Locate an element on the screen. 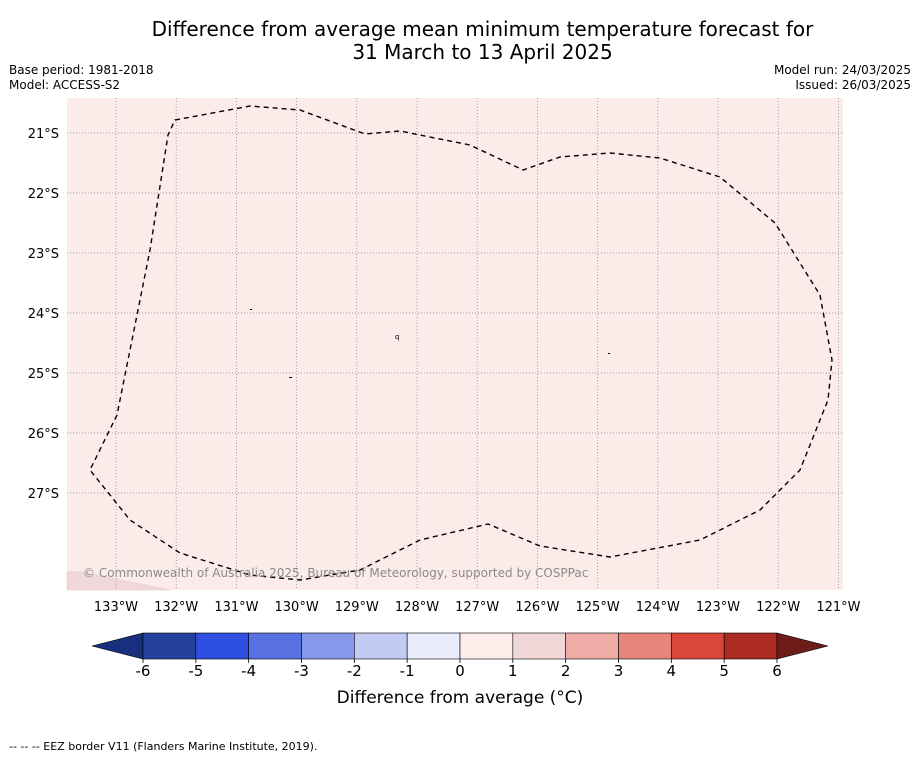  longitude-label: 130°W is located at coordinates (297, 607).